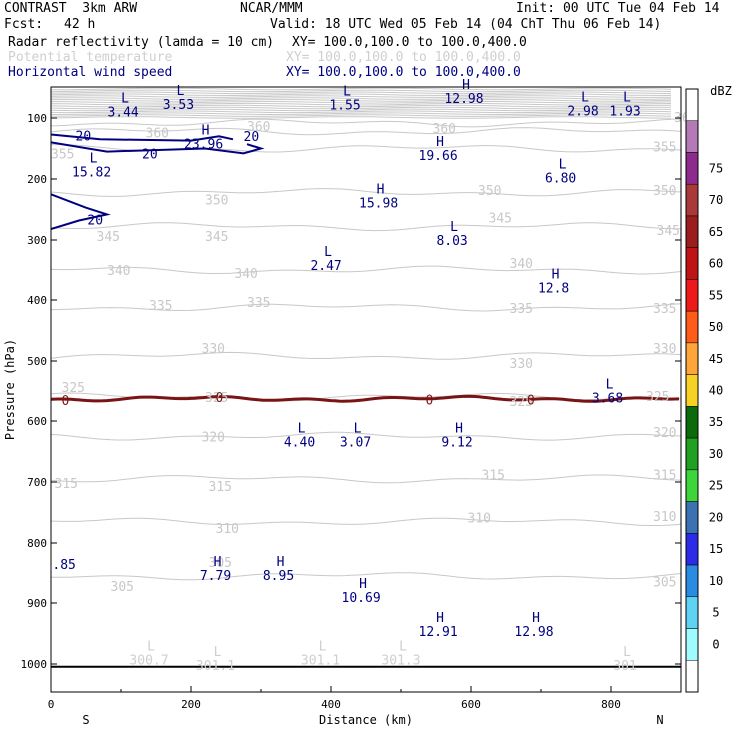 The height and width of the screenshot is (740, 740). What do you see at coordinates (716, 581) in the screenshot?
I see `colorbar-level: 10` at bounding box center [716, 581].